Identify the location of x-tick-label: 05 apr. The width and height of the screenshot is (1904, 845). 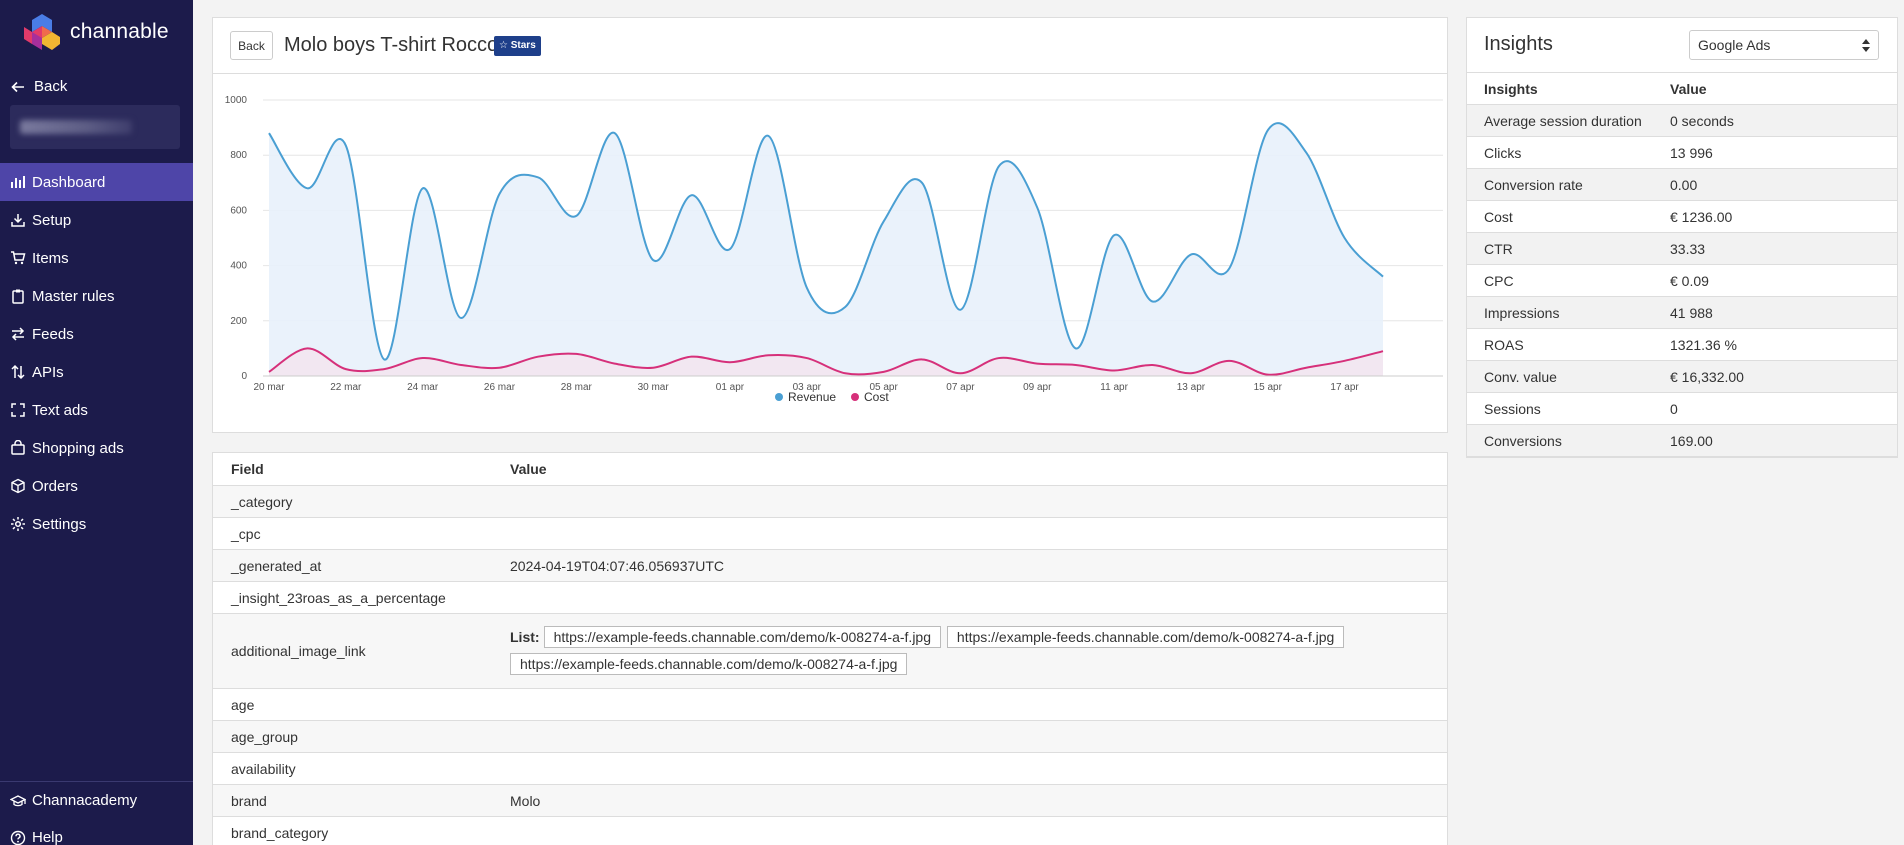
(883, 387).